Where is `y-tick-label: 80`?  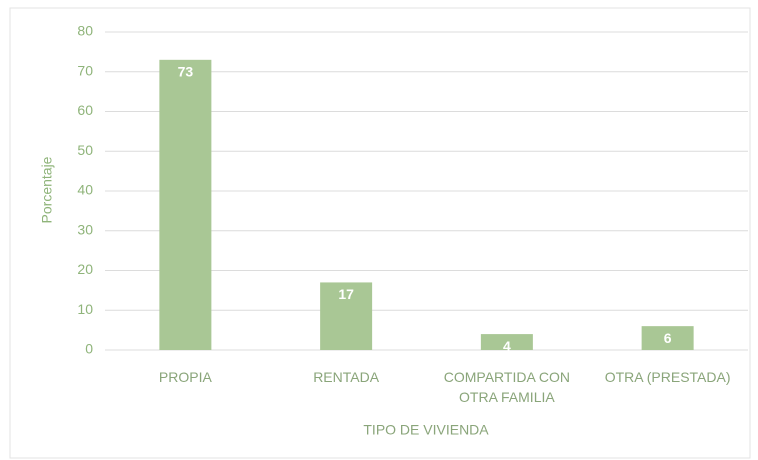 y-tick-label: 80 is located at coordinates (85, 31).